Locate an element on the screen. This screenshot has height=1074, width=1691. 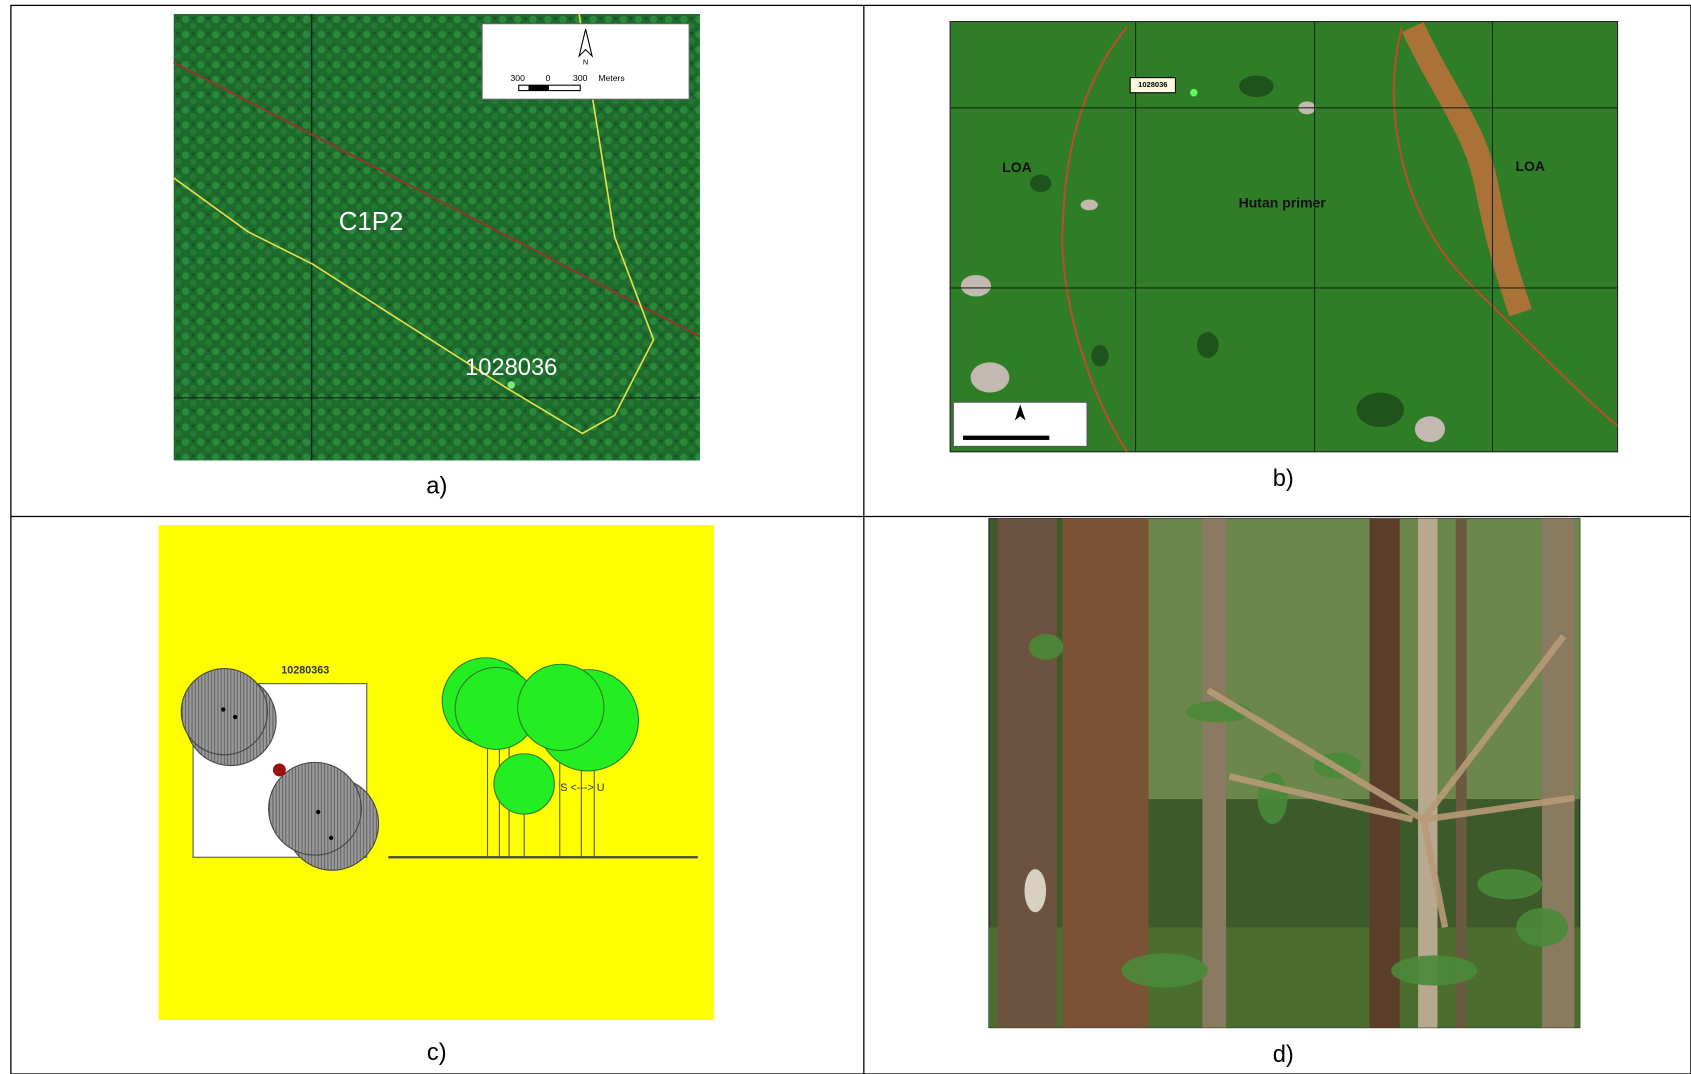
plot-center is located at coordinates (279, 770).